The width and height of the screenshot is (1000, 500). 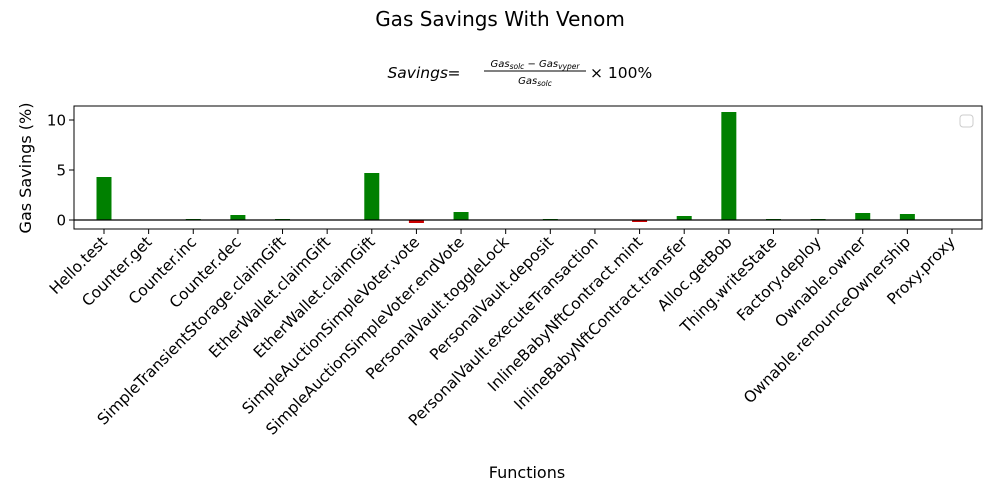 What do you see at coordinates (500, 64) in the screenshot?
I see `formula-numerator-gas: Gas` at bounding box center [500, 64].